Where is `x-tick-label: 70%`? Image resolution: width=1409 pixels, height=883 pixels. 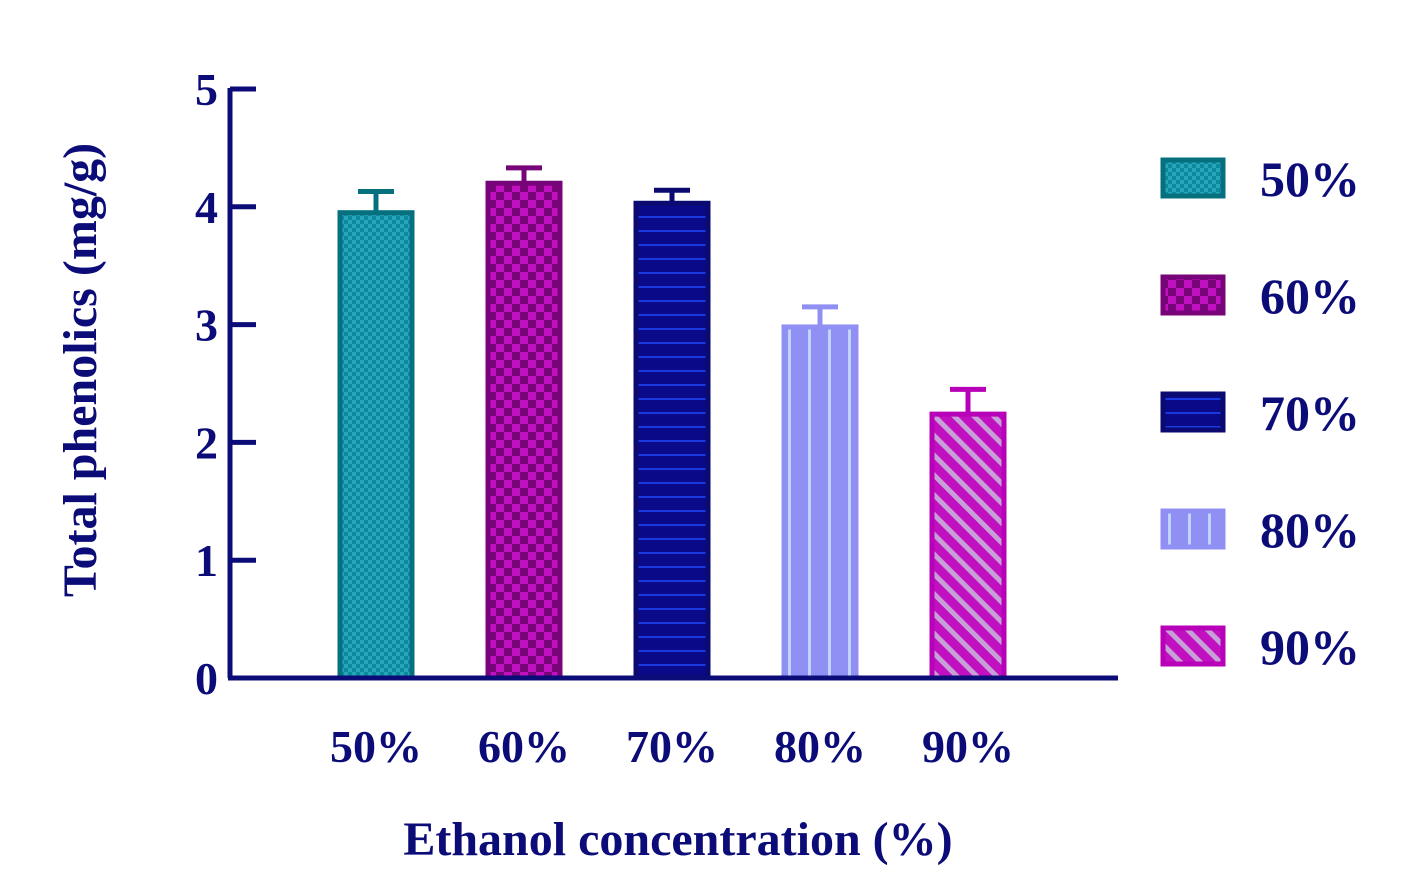 x-tick-label: 70% is located at coordinates (672, 746).